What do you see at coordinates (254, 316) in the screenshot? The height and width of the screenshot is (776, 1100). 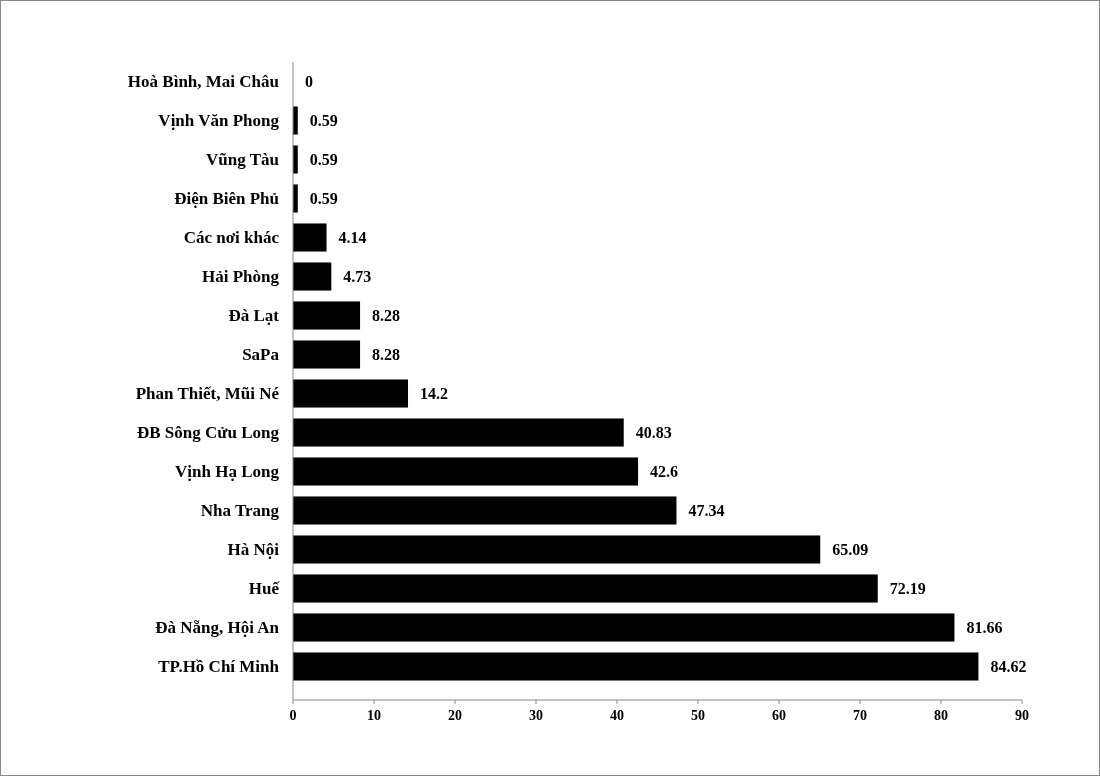 I see `y-tick-label: Đà Lạt` at bounding box center [254, 316].